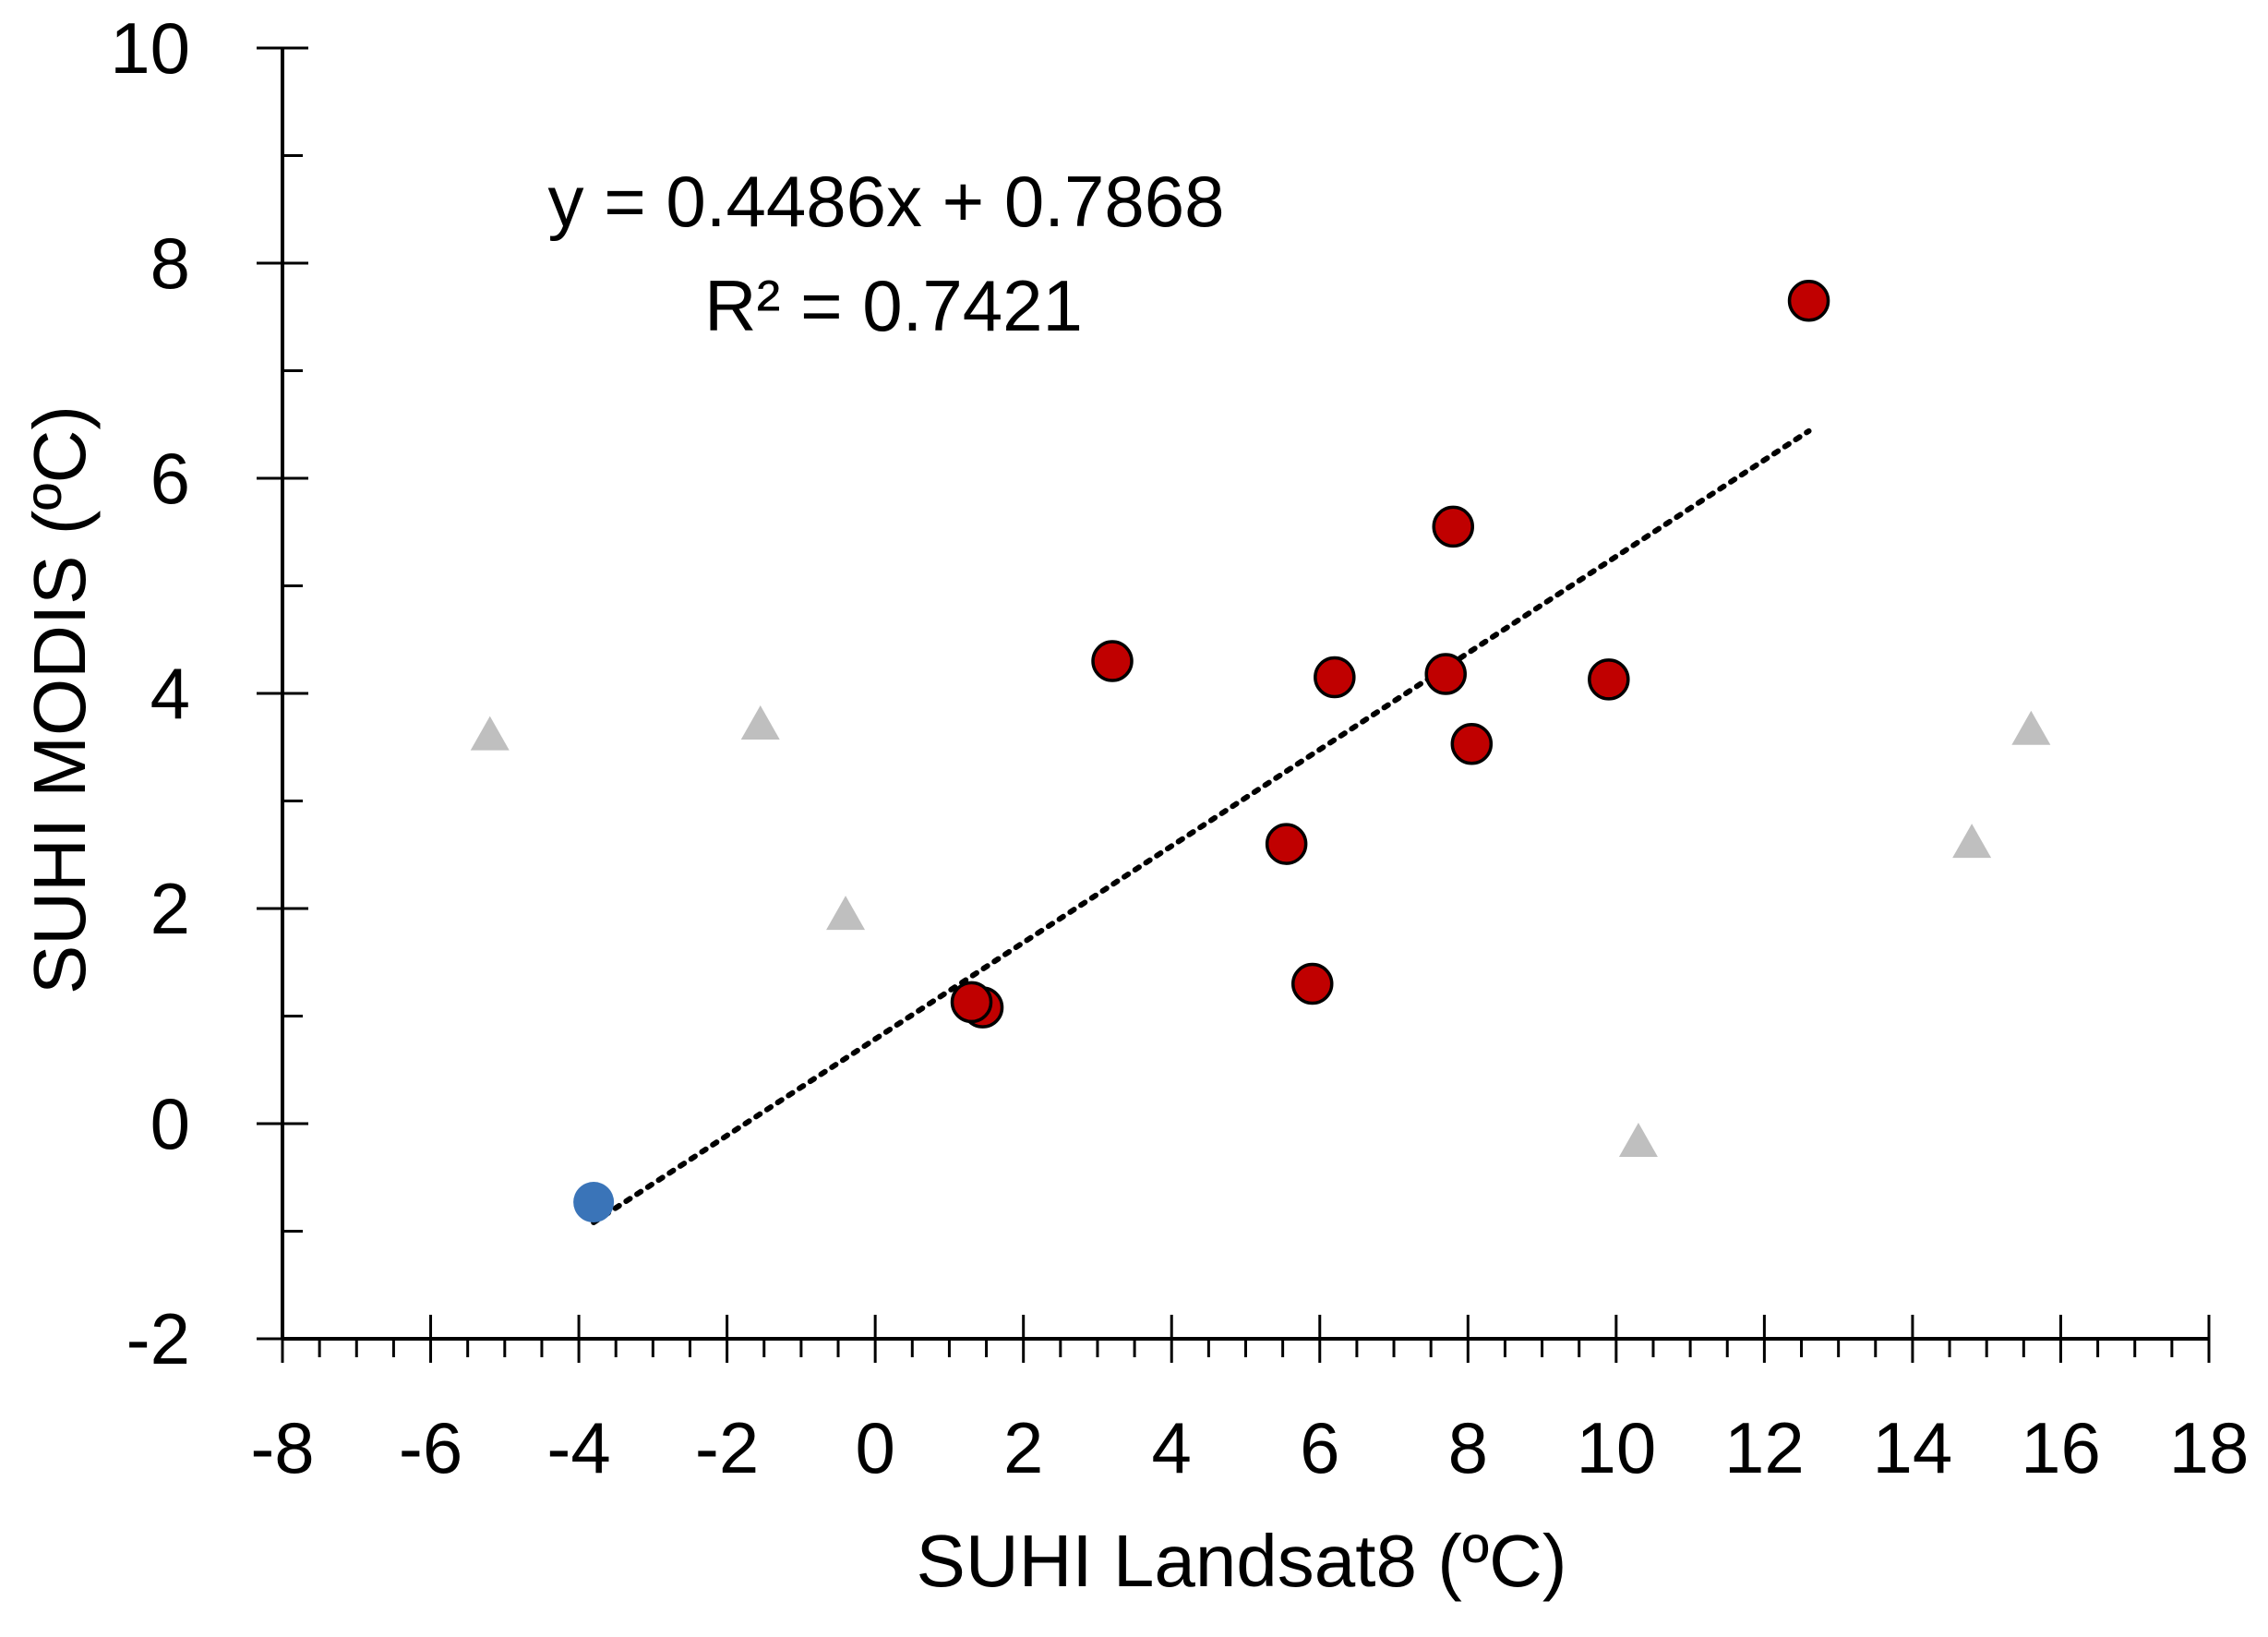  Describe the element at coordinates (1468, 1447) in the screenshot. I see `x-tick-label: 8` at that location.